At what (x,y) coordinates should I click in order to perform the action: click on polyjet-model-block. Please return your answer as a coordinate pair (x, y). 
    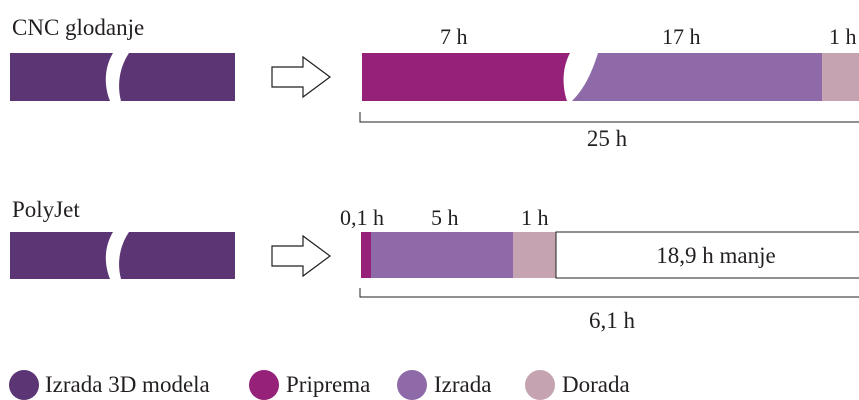
    Looking at the image, I should click on (122, 255).